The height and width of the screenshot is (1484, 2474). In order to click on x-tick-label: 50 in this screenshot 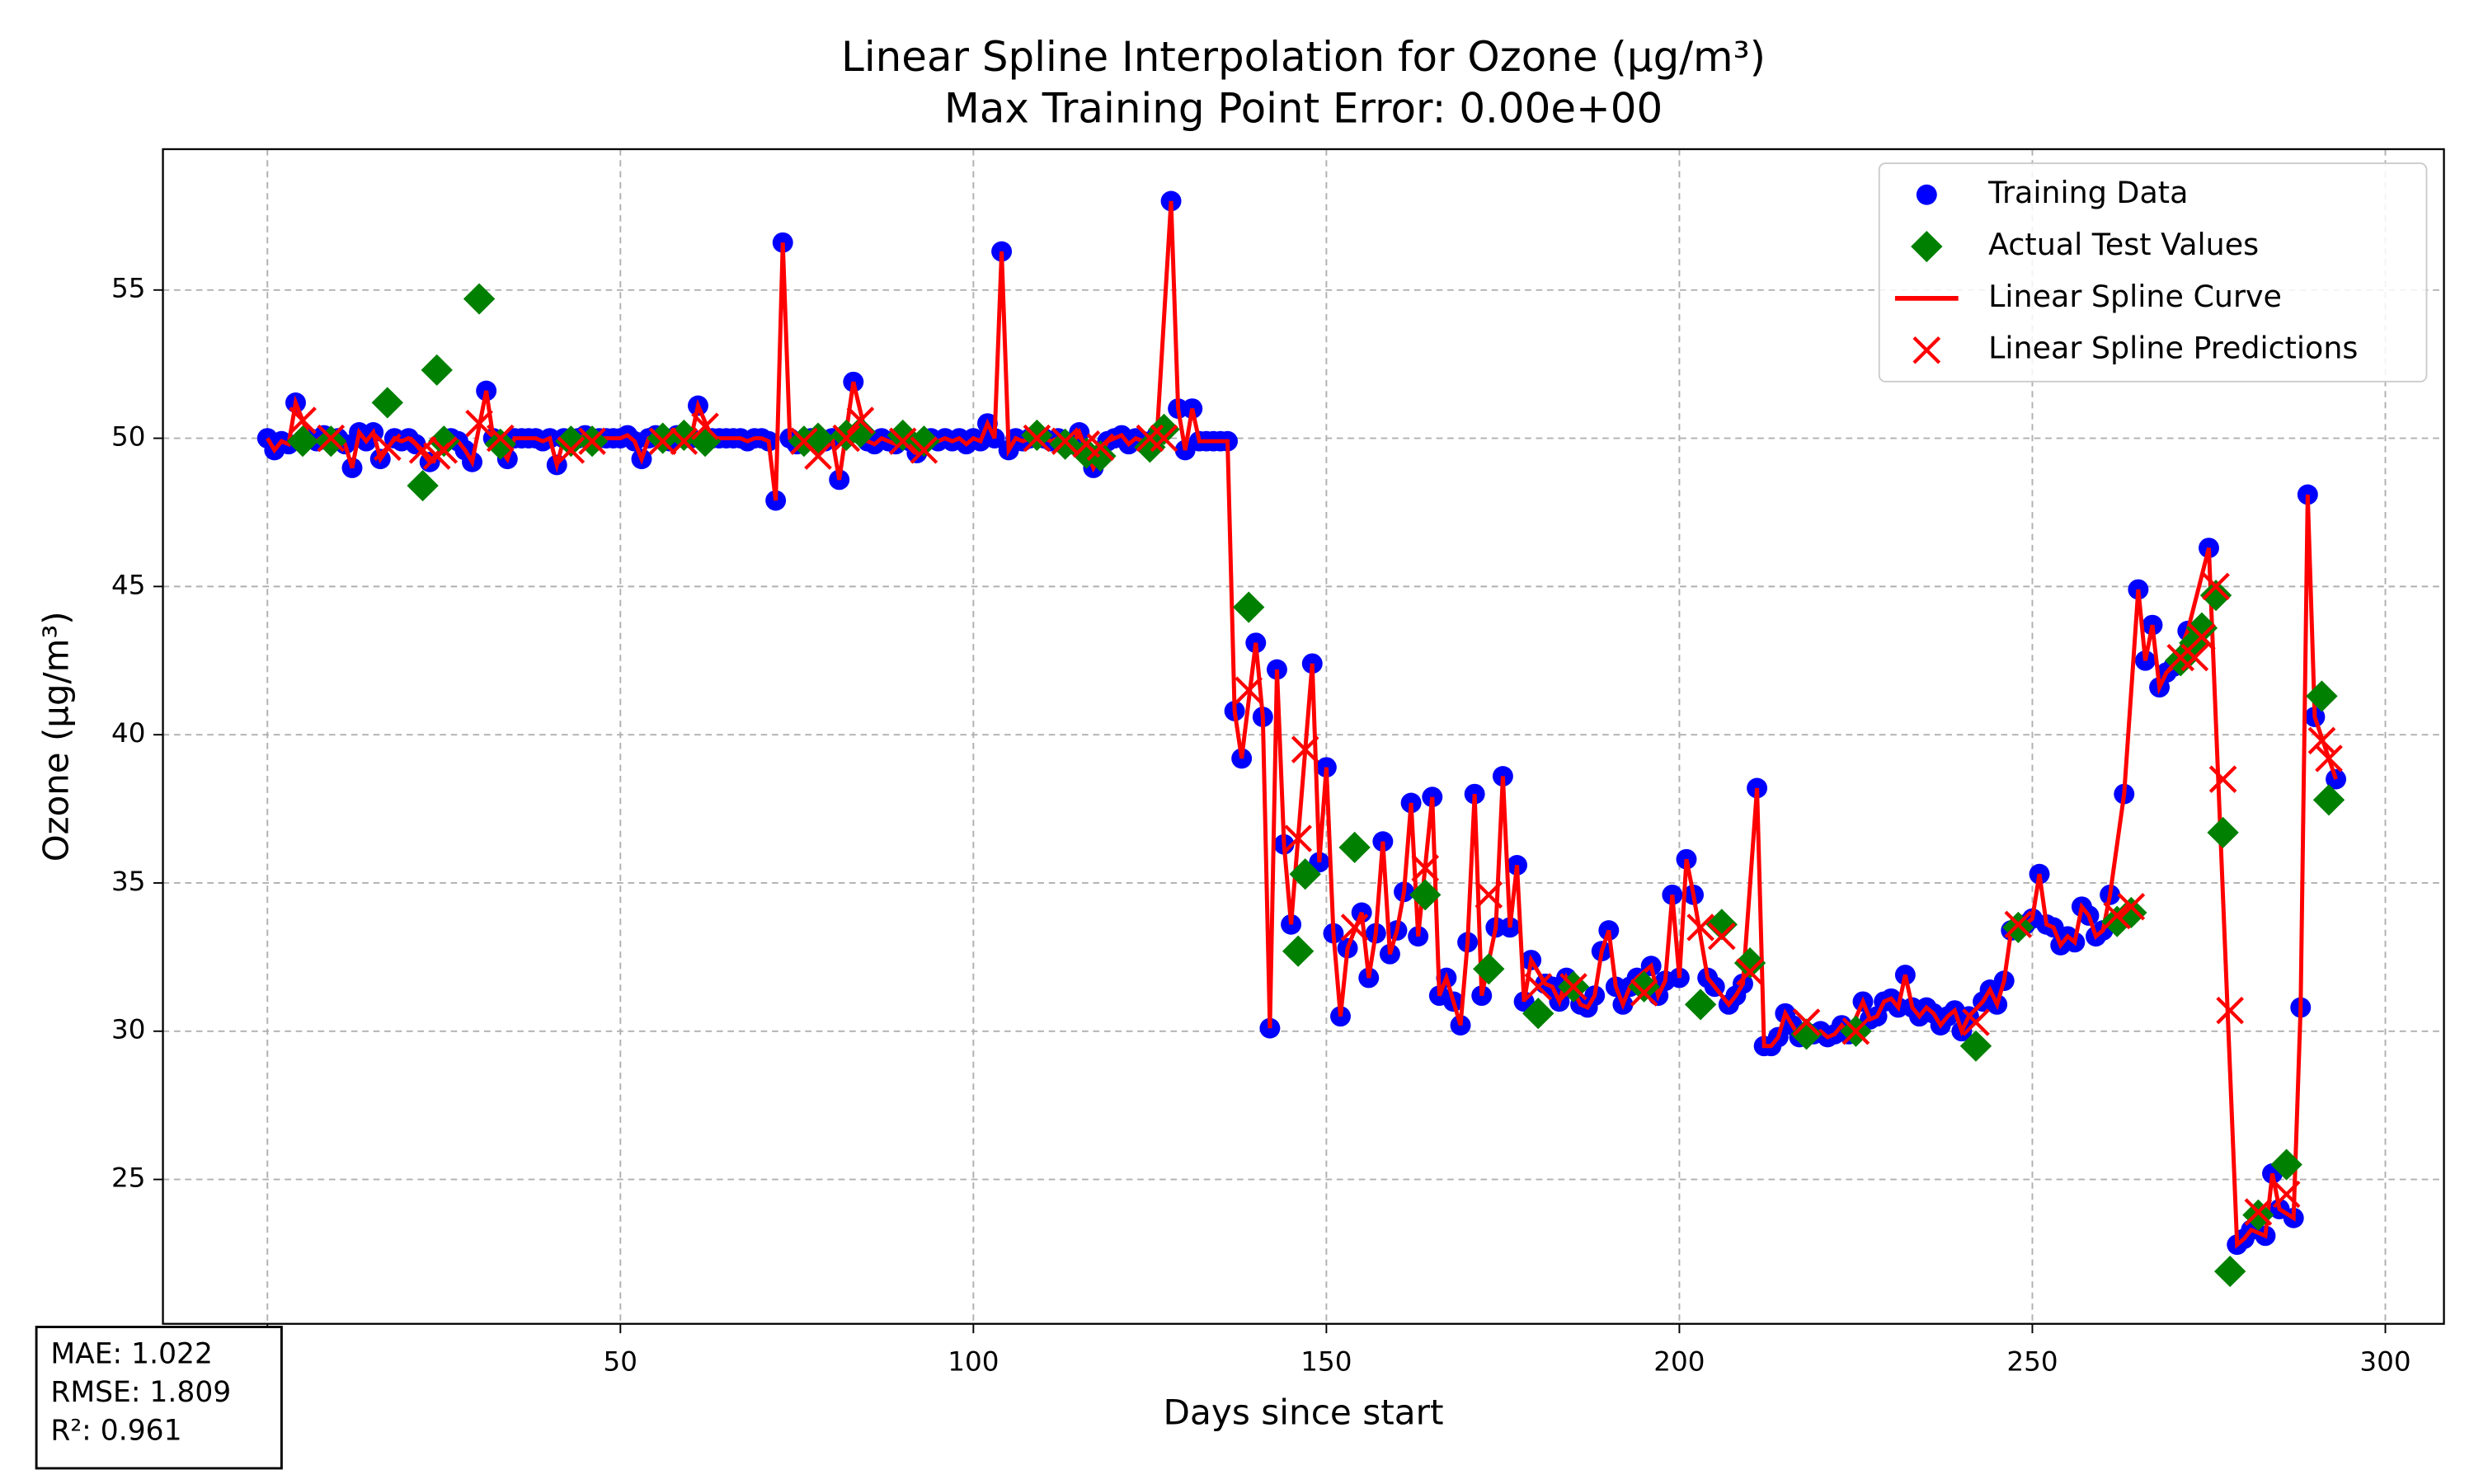, I will do `click(620, 1361)`.